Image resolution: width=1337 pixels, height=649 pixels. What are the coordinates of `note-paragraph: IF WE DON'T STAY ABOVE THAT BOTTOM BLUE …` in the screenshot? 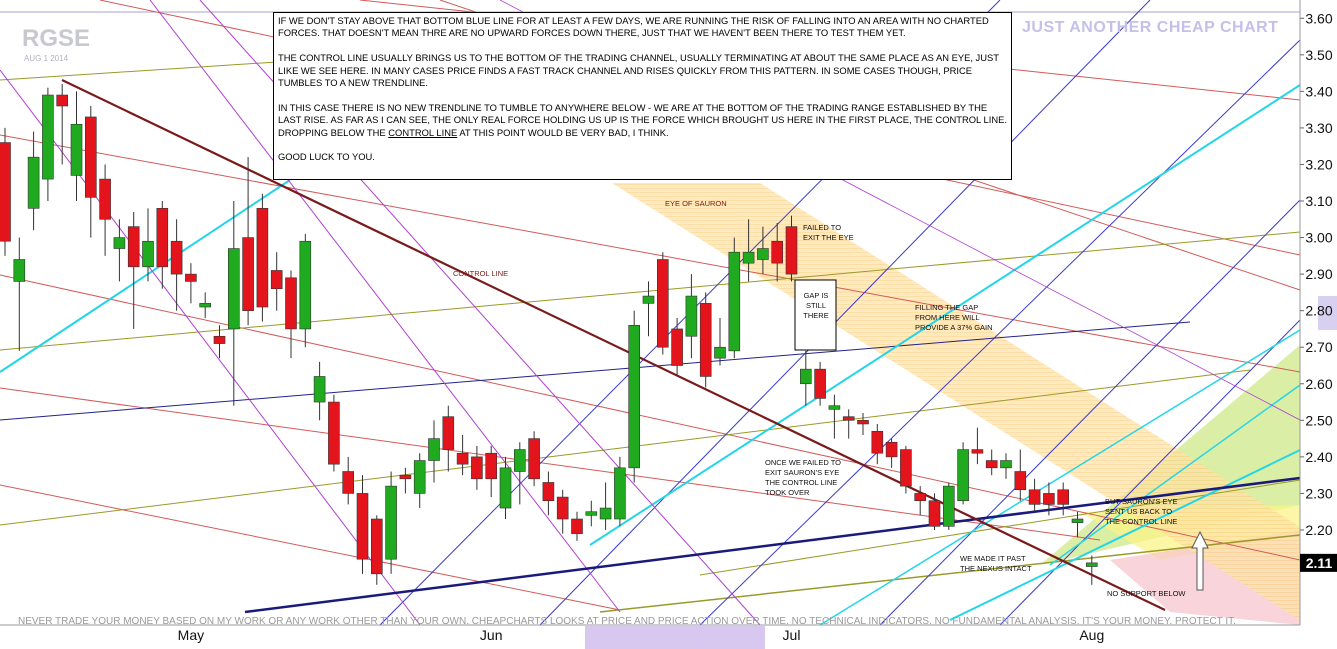 It's located at (642, 27).